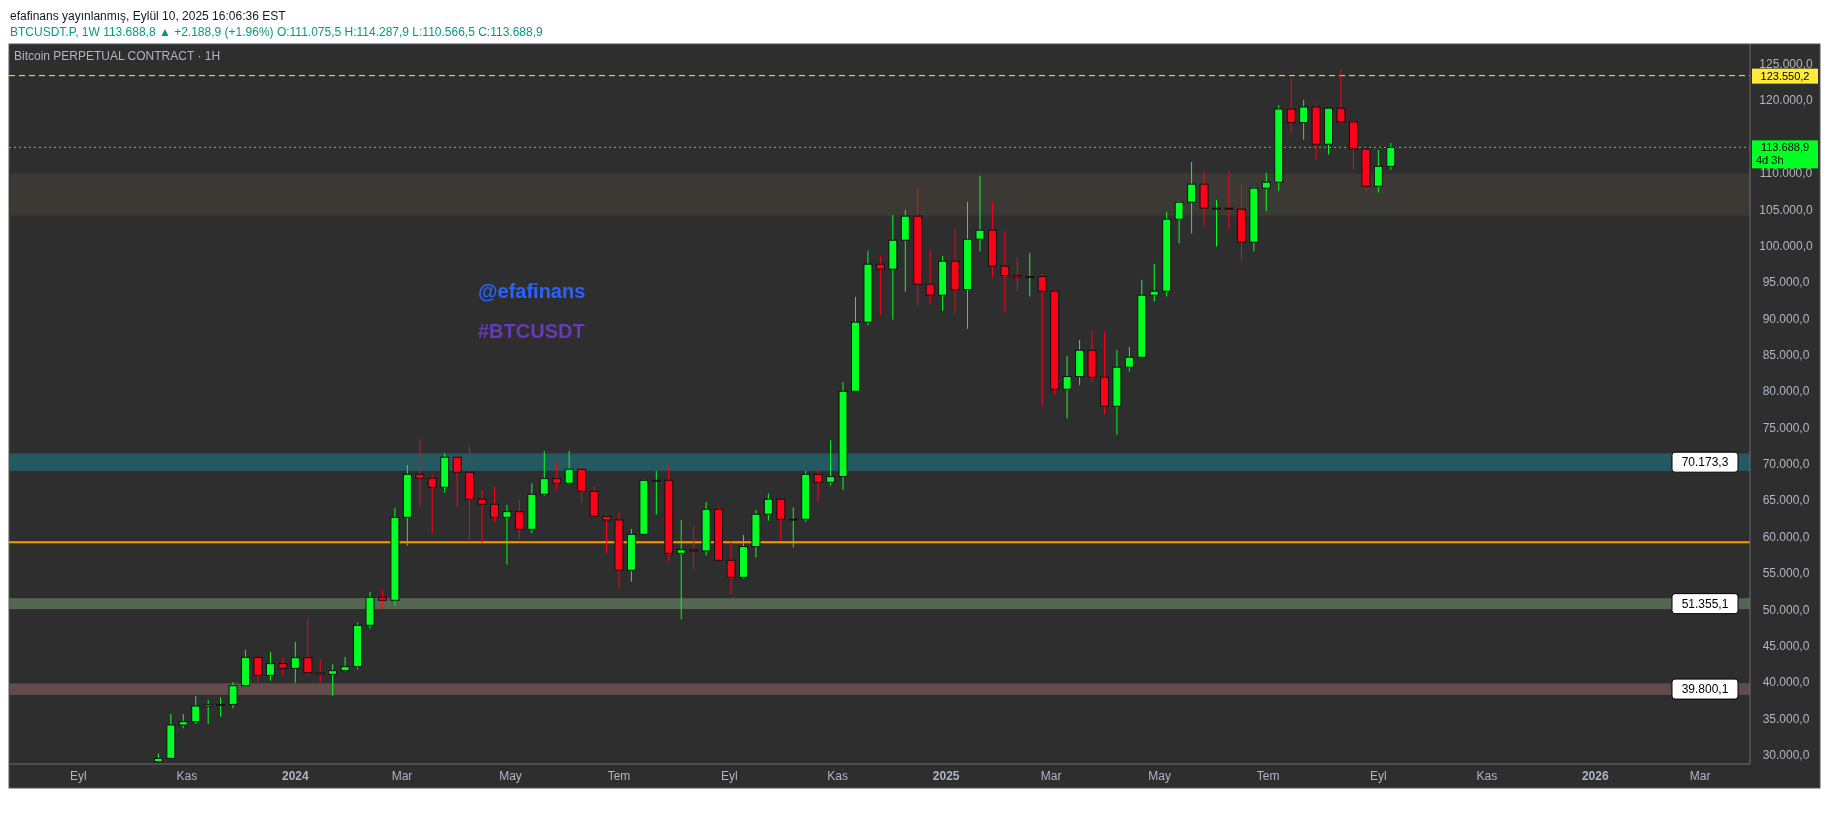 The width and height of the screenshot is (1829, 827). What do you see at coordinates (1786, 245) in the screenshot?
I see `y-tick-label: 100.000,0` at bounding box center [1786, 245].